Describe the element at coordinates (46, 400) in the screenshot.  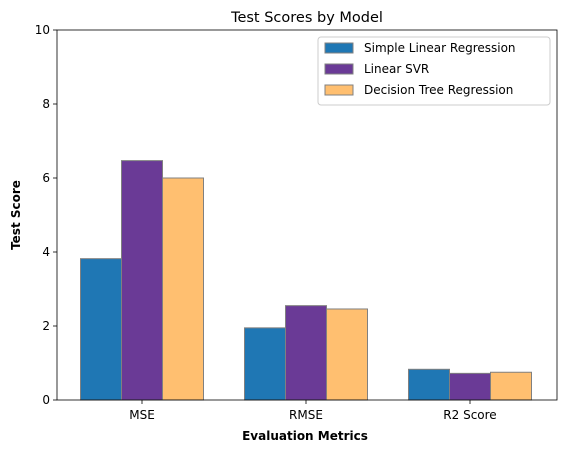
I see `y-tick-label: 0` at that location.